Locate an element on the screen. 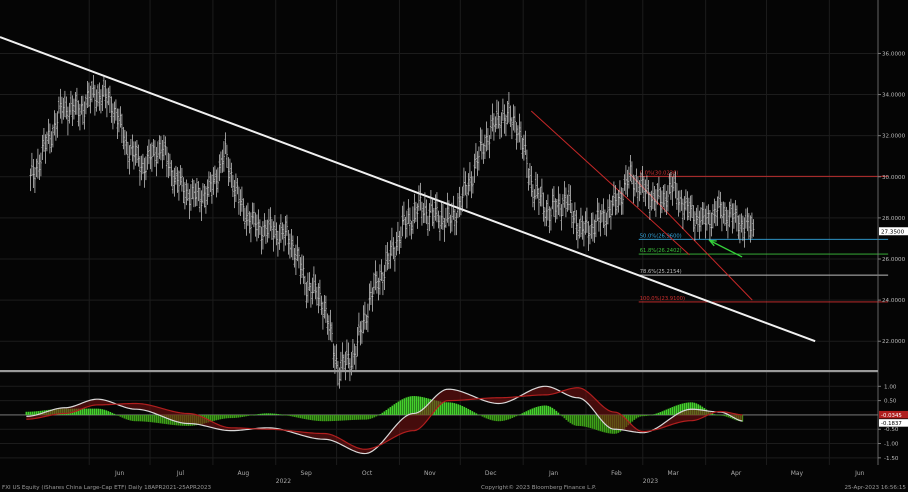  year-tick-label: 2023 is located at coordinates (650, 481).